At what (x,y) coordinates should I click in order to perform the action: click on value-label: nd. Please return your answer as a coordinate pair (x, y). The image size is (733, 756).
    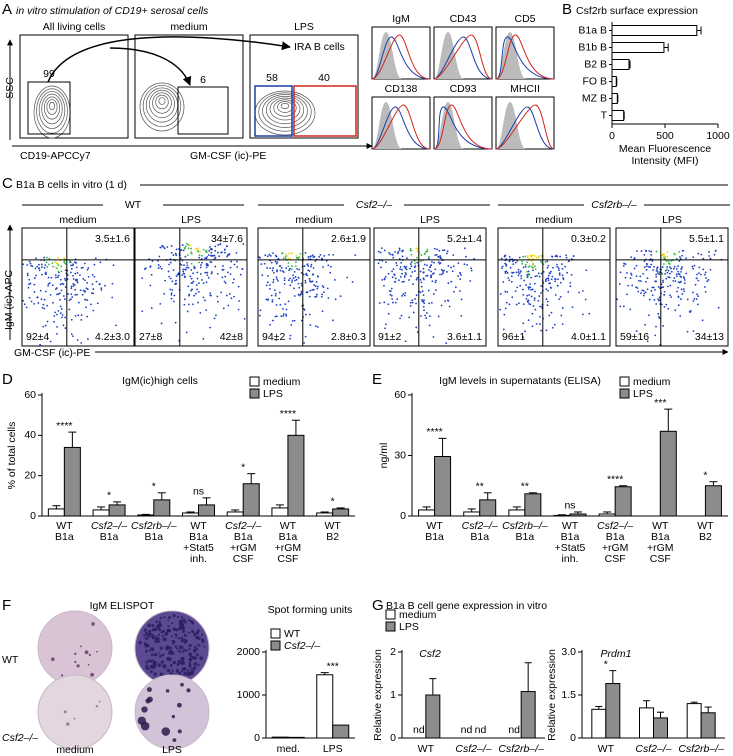
    Looking at the image, I should click on (514, 730).